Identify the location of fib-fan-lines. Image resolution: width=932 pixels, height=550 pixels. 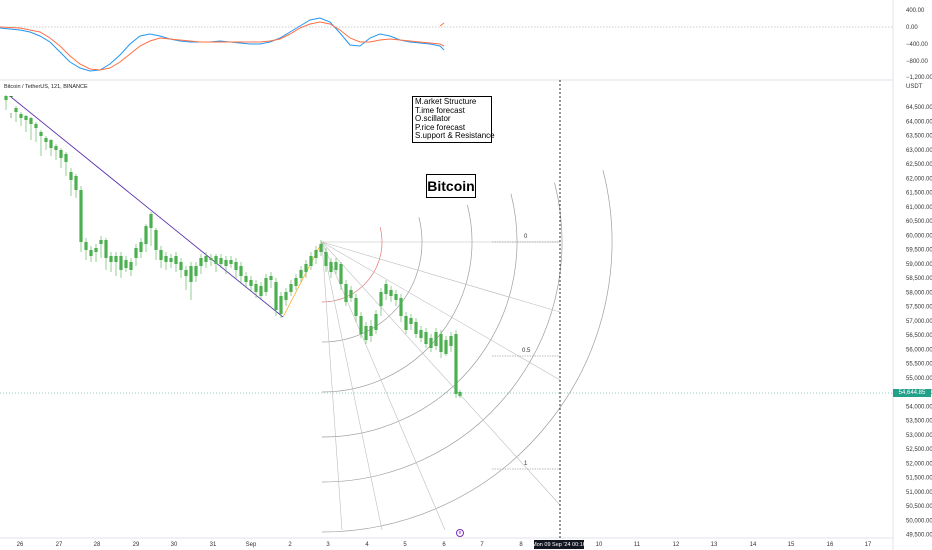
(441, 386).